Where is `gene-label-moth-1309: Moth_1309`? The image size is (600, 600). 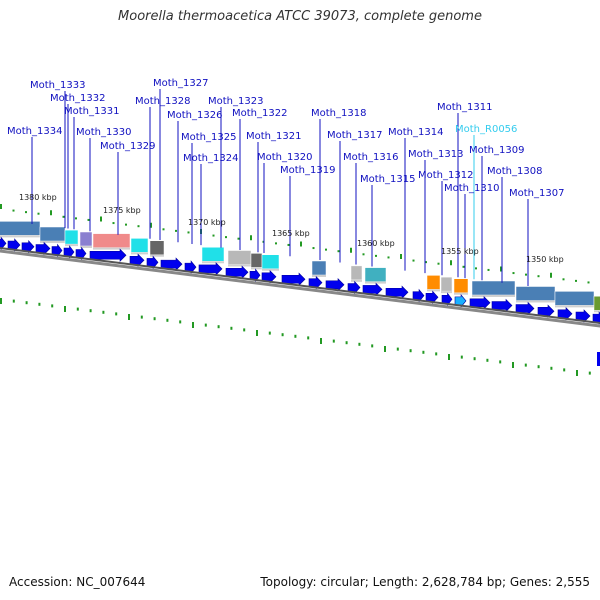 gene-label-moth-1309: Moth_1309 is located at coordinates (496, 150).